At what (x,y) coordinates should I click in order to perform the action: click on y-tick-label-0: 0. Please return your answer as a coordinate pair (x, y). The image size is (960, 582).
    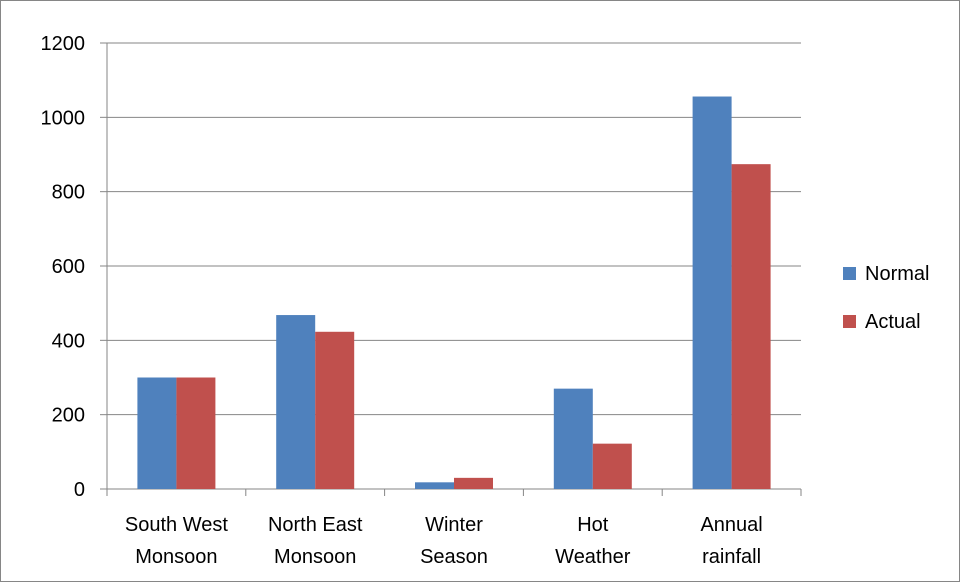
    Looking at the image, I should click on (79, 490).